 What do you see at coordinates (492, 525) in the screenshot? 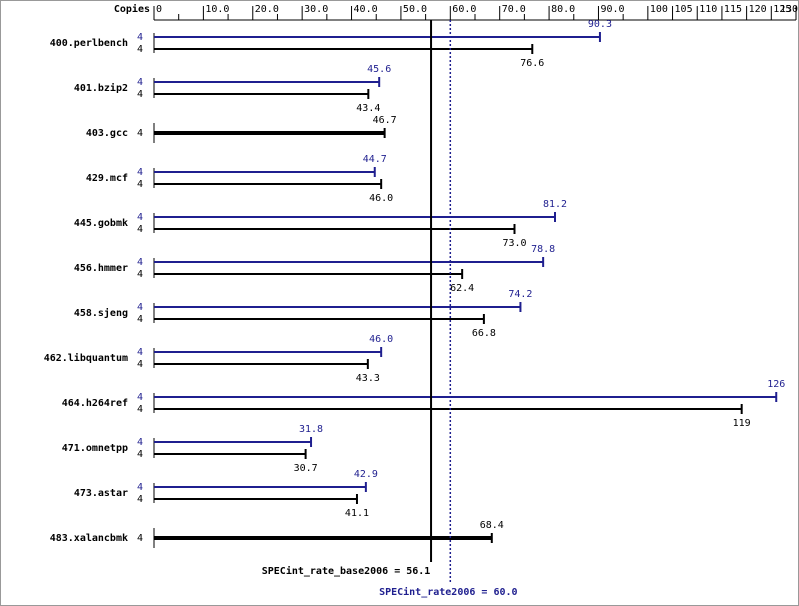
I see `value-label: 68.4` at bounding box center [492, 525].